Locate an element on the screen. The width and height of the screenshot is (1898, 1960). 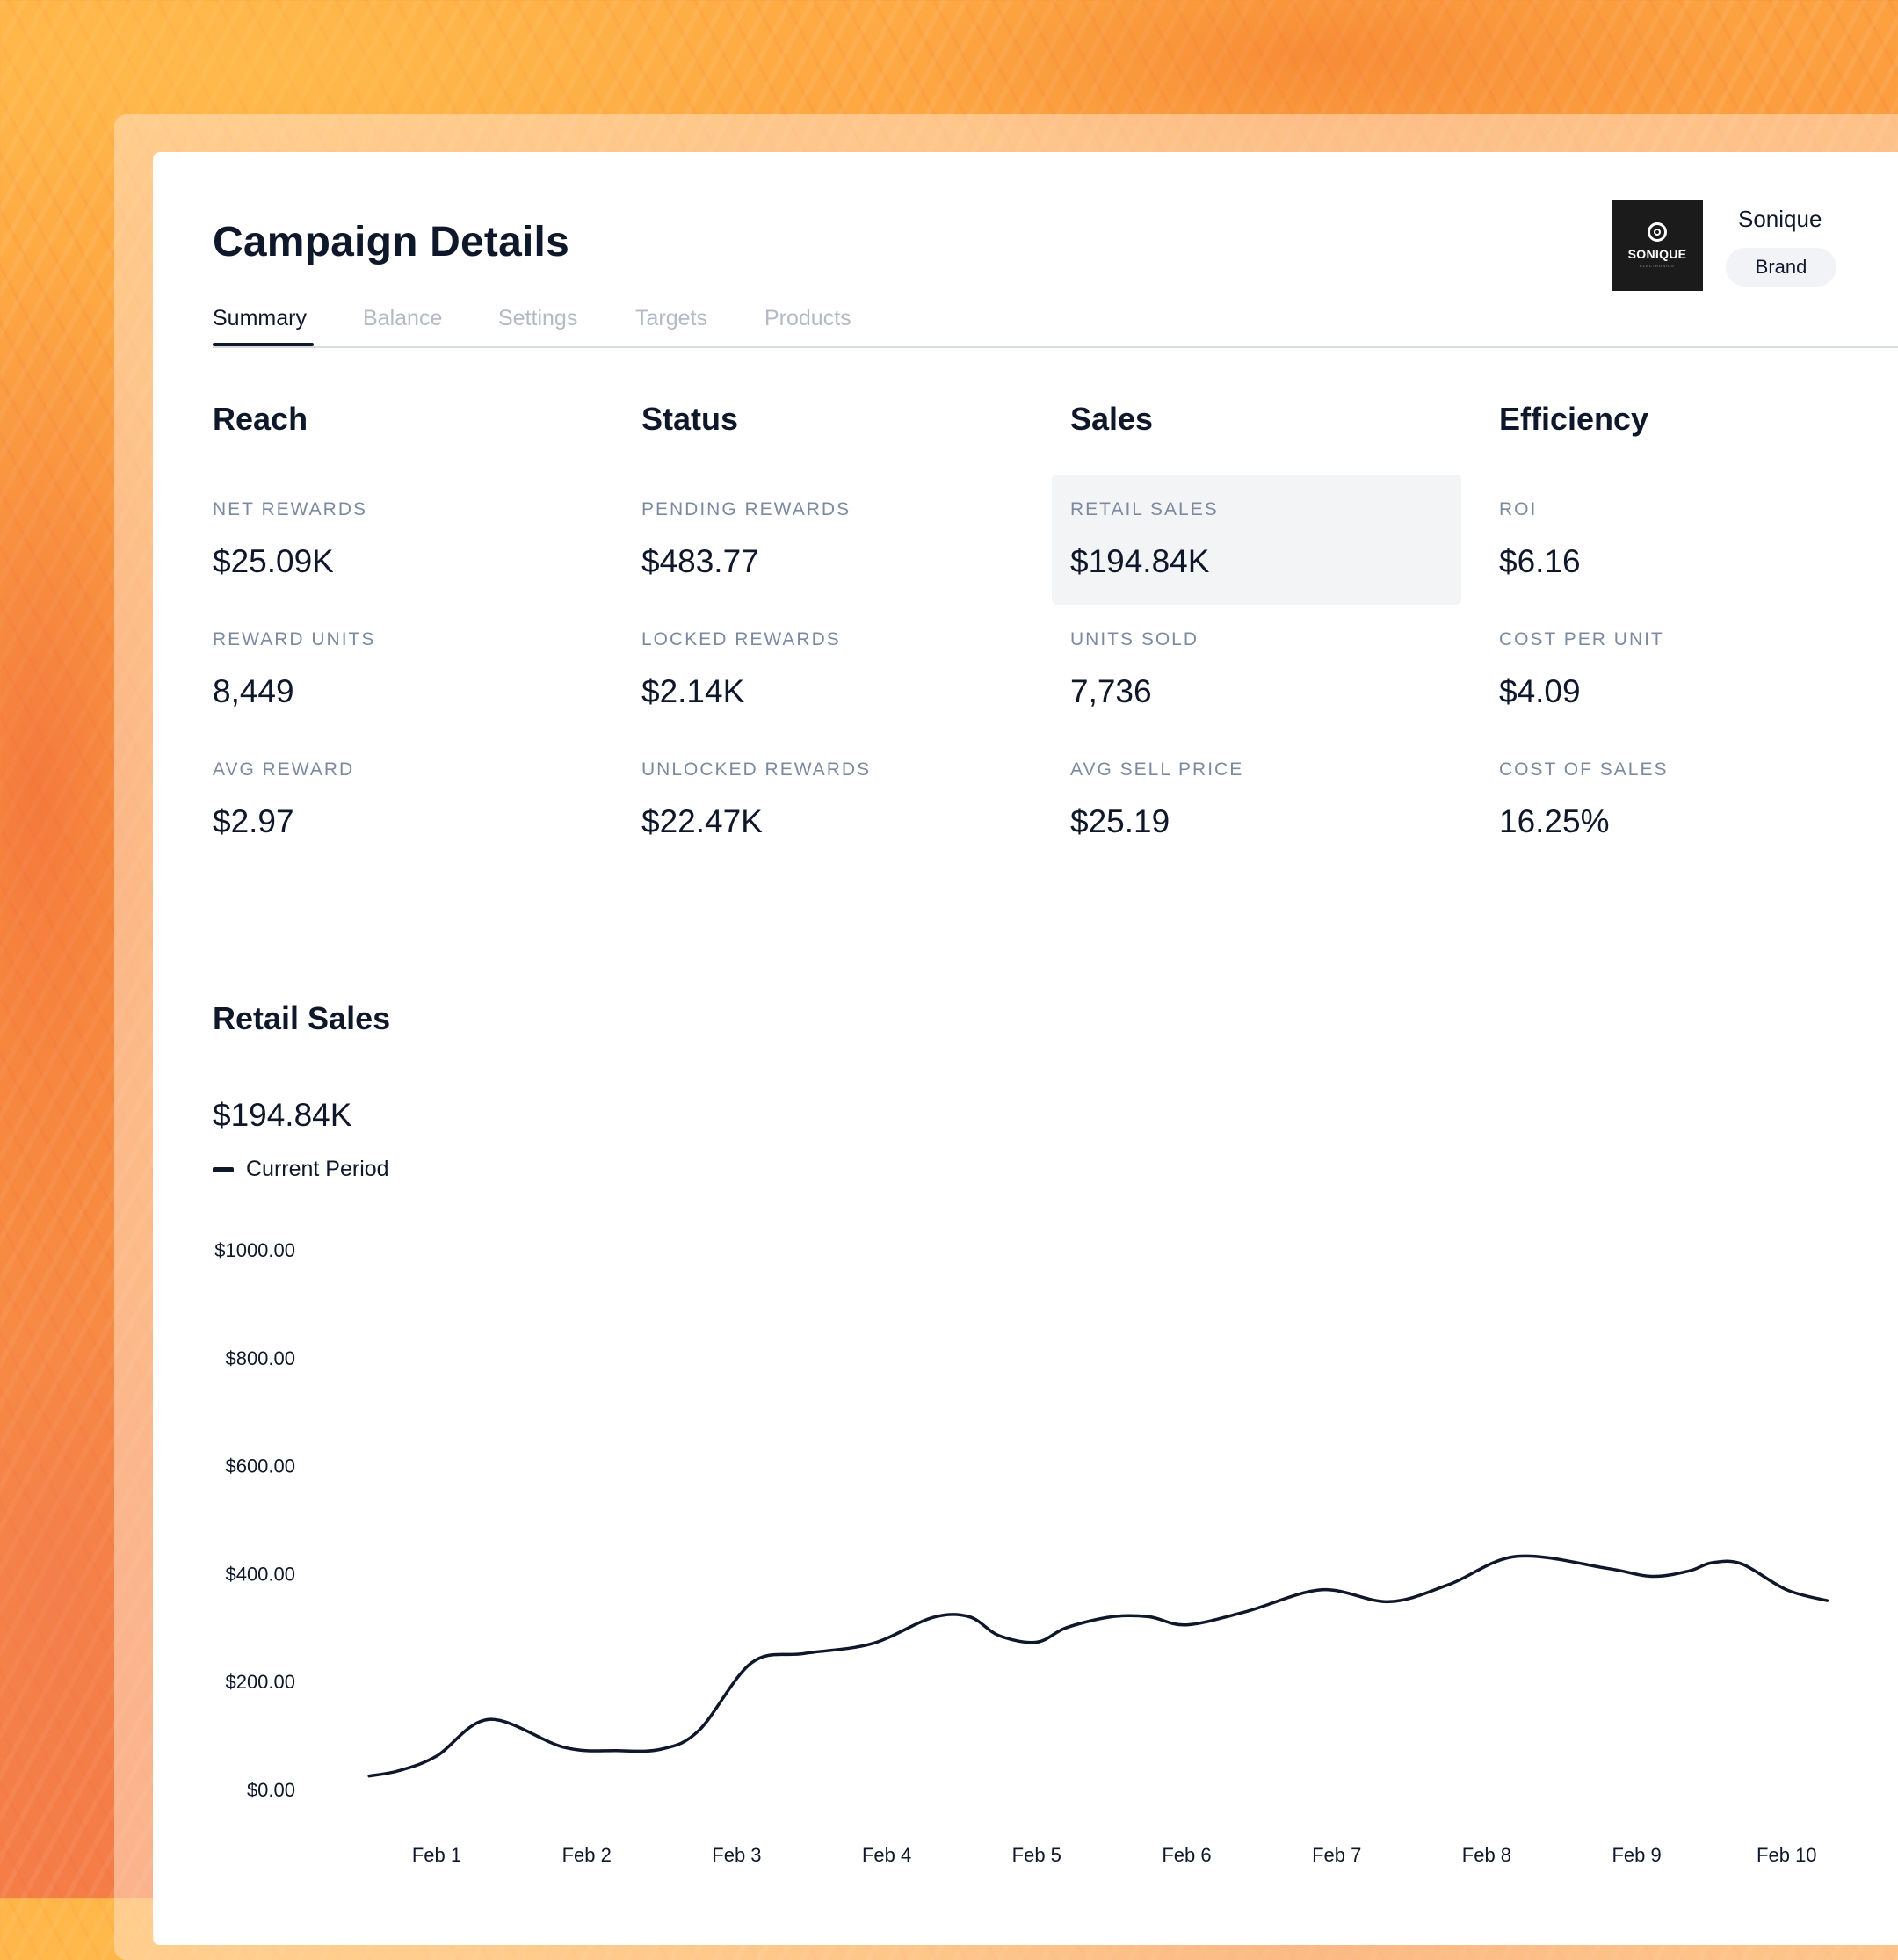
metric-value: $22.47K is located at coordinates (702, 821).